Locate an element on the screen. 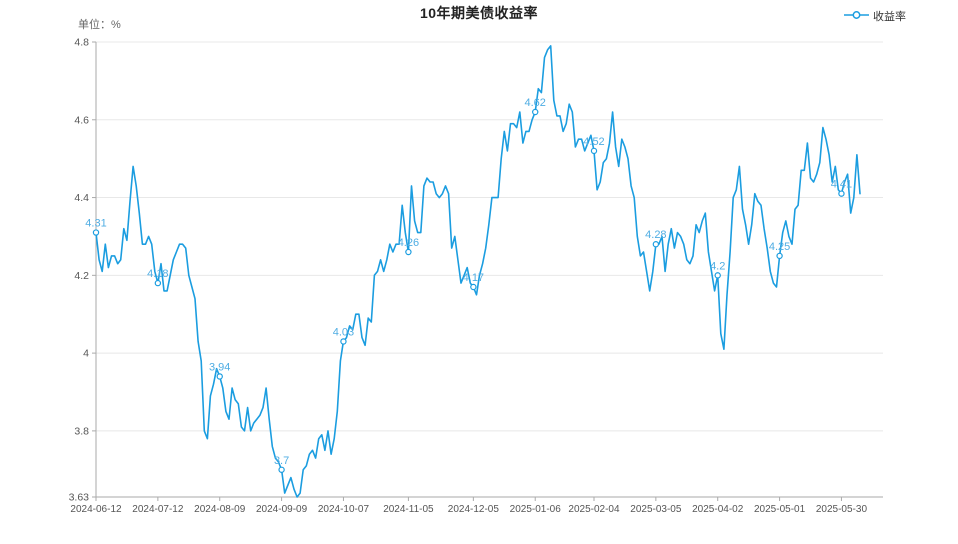  legend-item-yield: 收益率 is located at coordinates (875, 16).